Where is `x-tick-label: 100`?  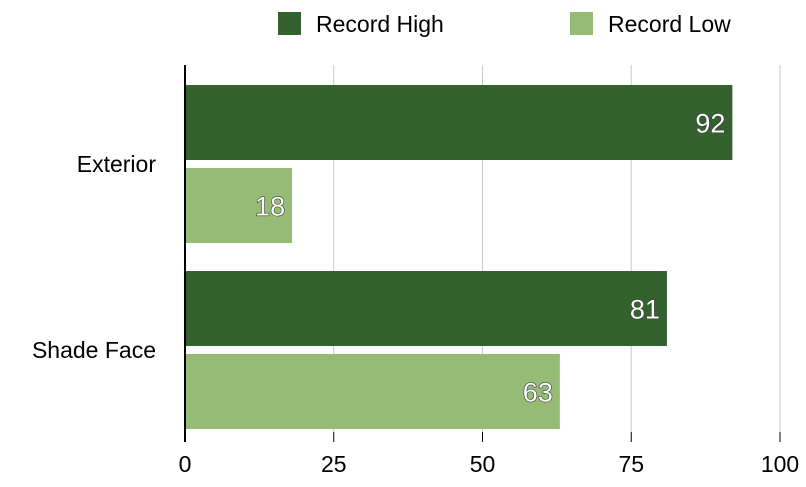 x-tick-label: 100 is located at coordinates (780, 464).